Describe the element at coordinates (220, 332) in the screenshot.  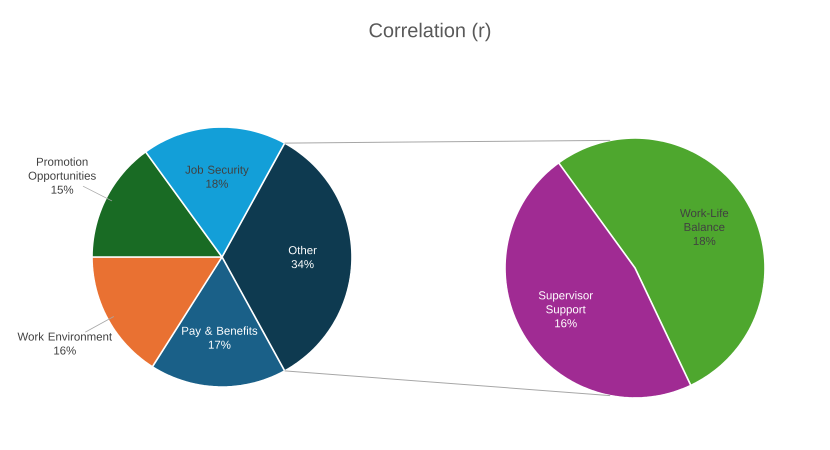
I see `slice-label: Pay & Benefits` at that location.